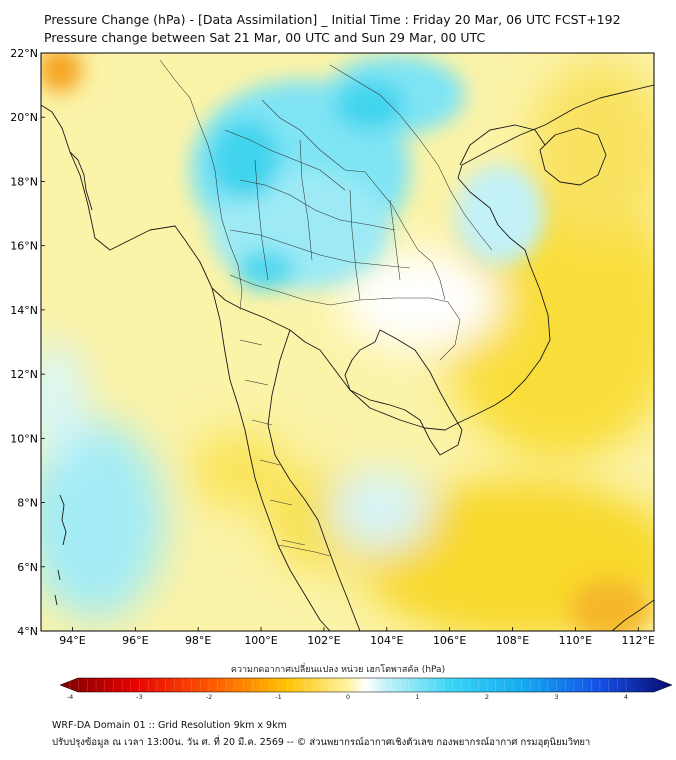 This screenshot has width=676, height=760. Describe the element at coordinates (24, 246) in the screenshot. I see `lat-tick-label: 16°N` at that location.